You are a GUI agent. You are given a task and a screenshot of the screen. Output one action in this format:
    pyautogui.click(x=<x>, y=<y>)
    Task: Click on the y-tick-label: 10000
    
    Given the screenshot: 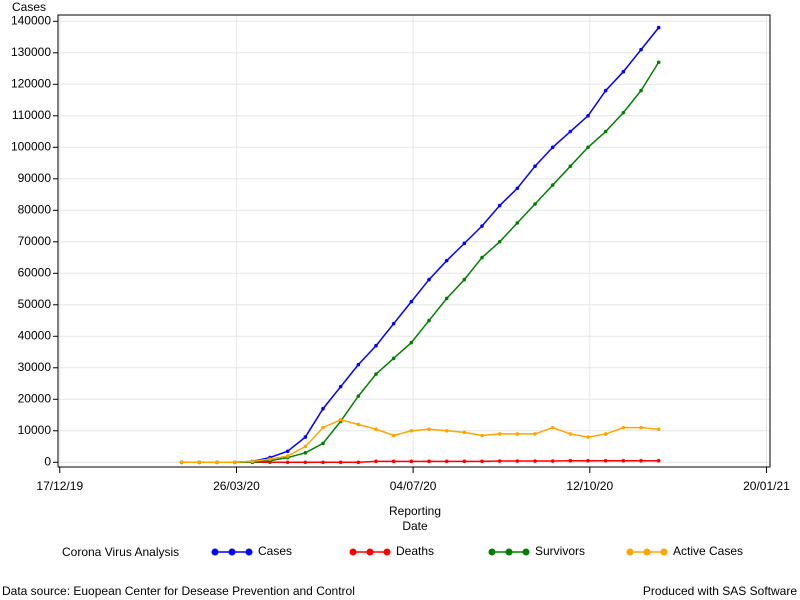 What is the action you would take?
    pyautogui.click(x=35, y=430)
    